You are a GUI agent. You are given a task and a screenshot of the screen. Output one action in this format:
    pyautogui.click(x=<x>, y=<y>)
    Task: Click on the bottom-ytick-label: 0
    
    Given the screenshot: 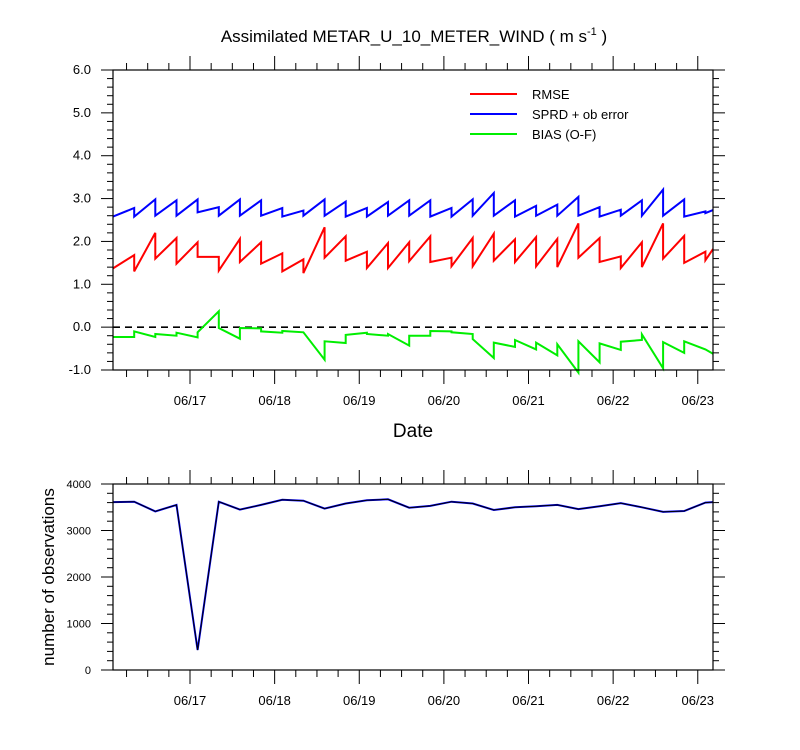 What is the action you would take?
    pyautogui.click(x=88, y=671)
    